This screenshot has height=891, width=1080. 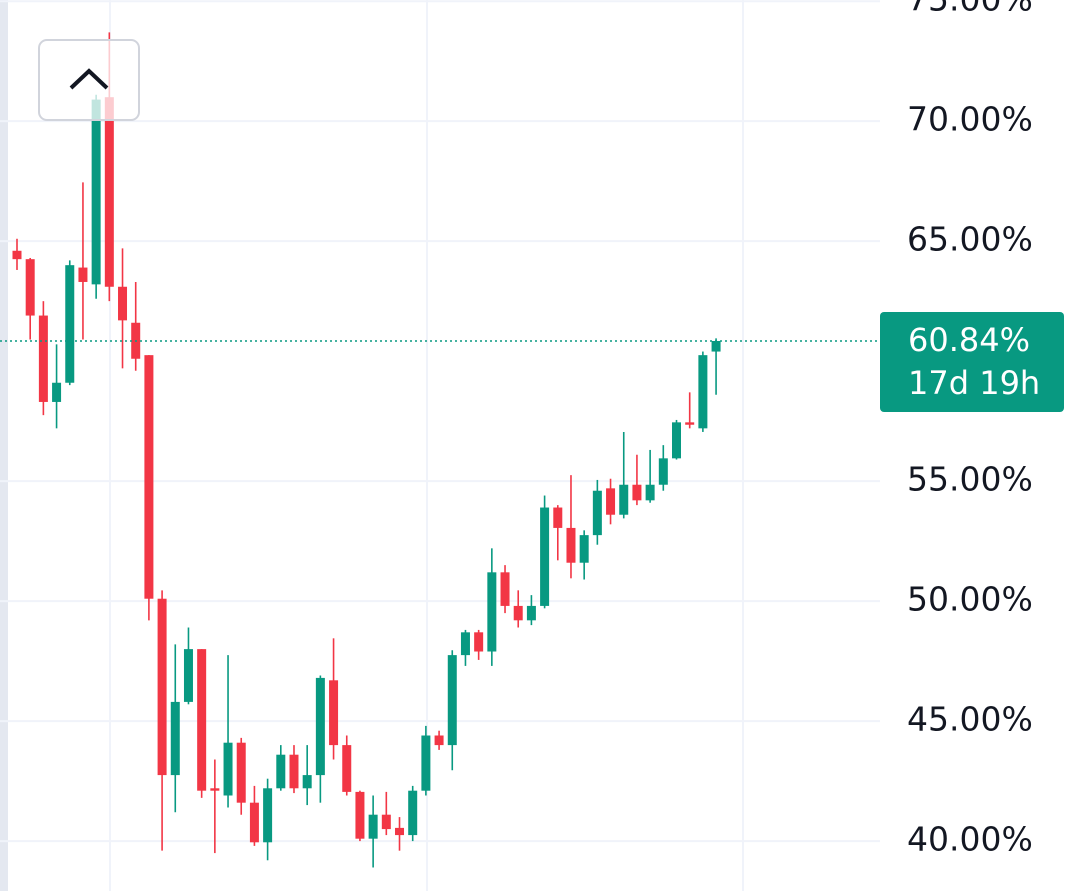 I want to click on countdown-label: 17d 19h, so click(x=974, y=383).